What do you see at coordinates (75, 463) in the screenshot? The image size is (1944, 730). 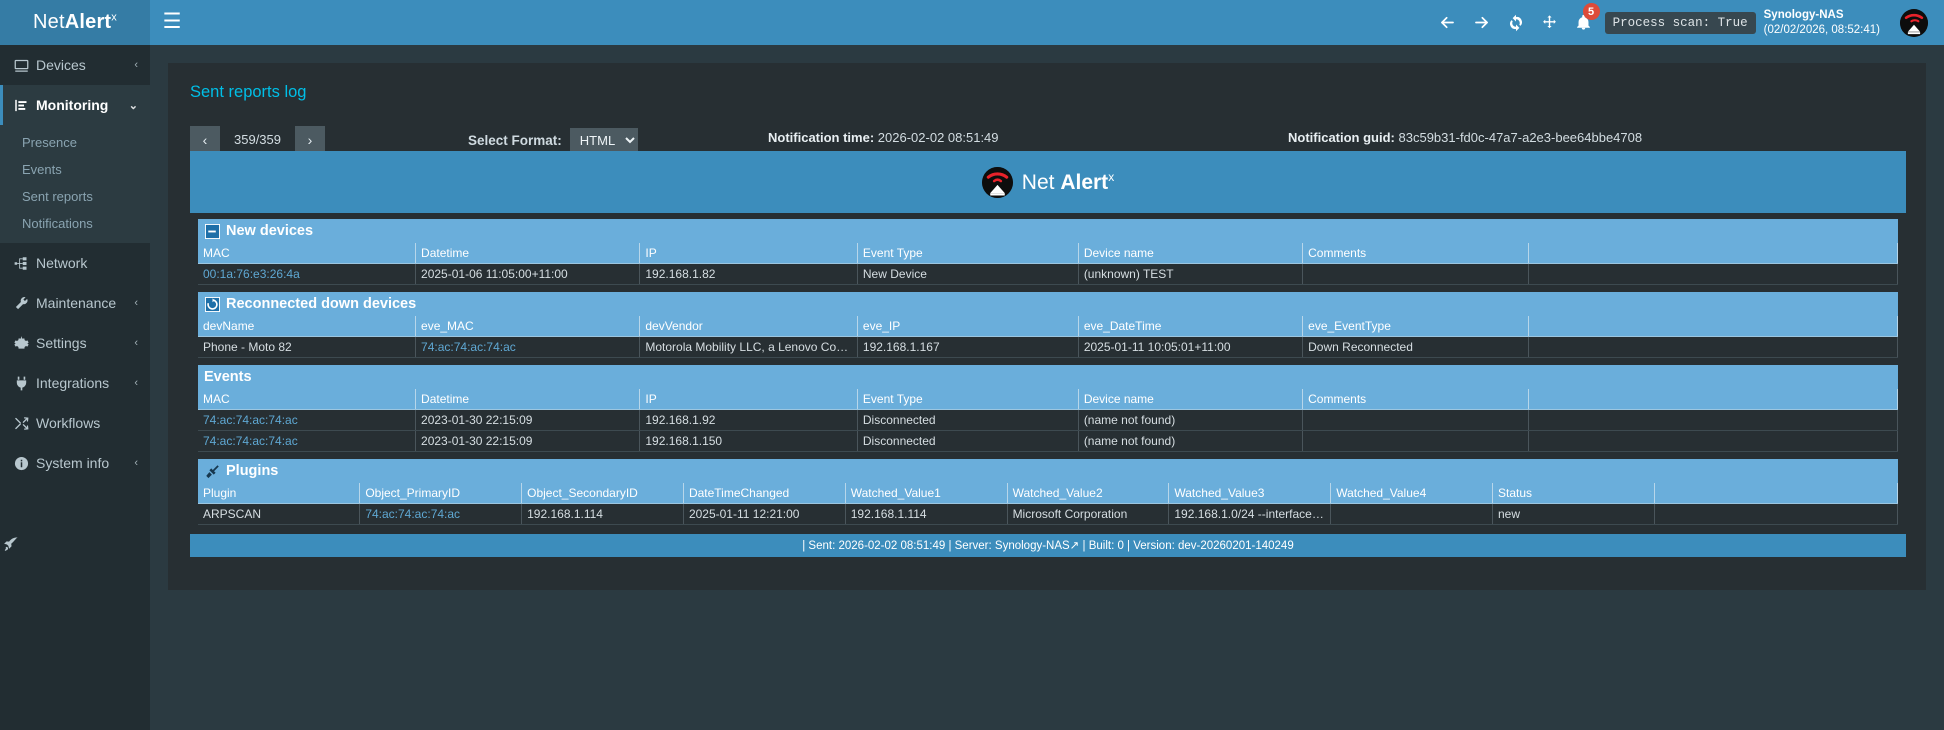 I see `sidebar-item-system-info: System info ‹` at bounding box center [75, 463].